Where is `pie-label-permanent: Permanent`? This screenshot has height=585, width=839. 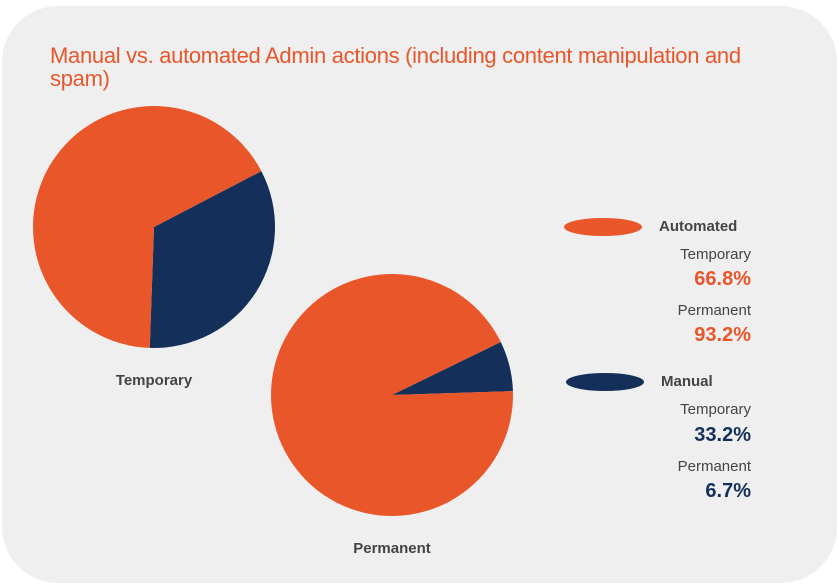
pie-label-permanent: Permanent is located at coordinates (392, 548).